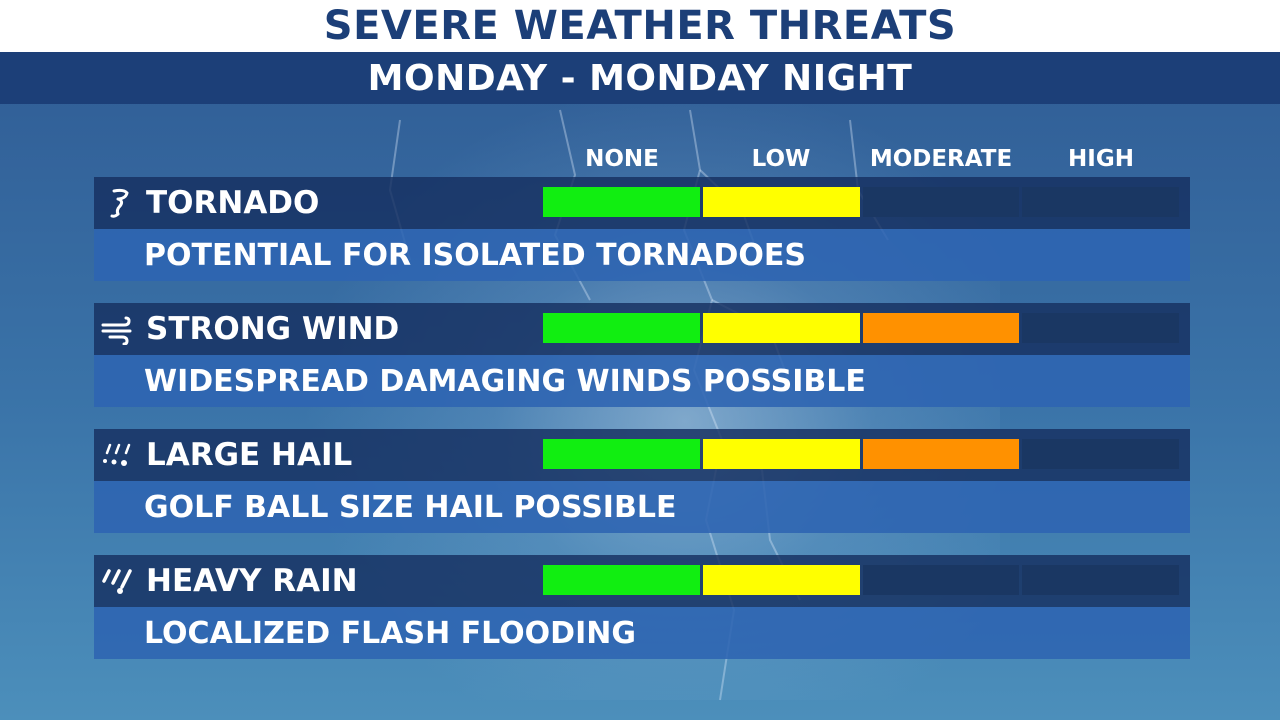  Describe the element at coordinates (273, 329) in the screenshot. I see `threat-name: STRONG WIND` at that location.